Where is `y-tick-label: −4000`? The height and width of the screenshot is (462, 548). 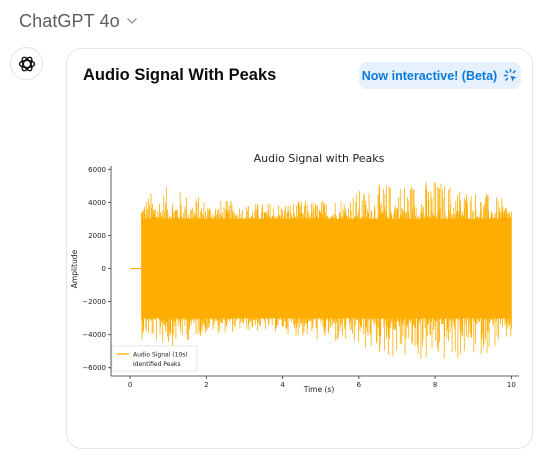
y-tick-label: −4000 is located at coordinates (94, 335).